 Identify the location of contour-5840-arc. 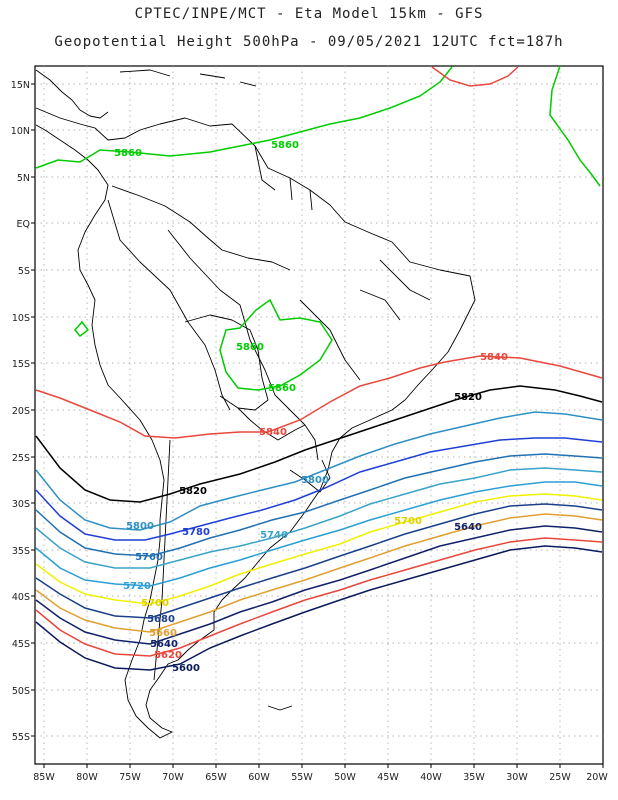
(475, 76).